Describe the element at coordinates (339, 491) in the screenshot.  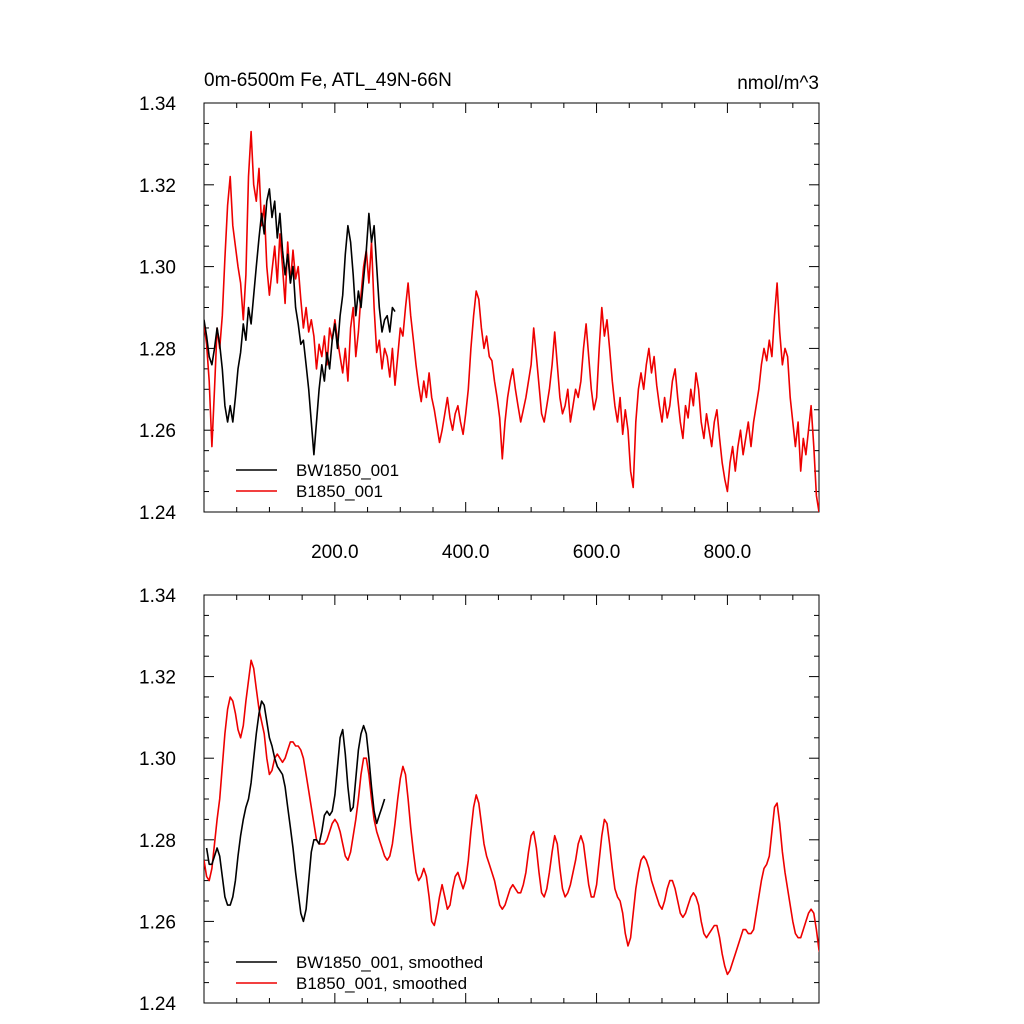
I see `legend-label: B1850_001` at that location.